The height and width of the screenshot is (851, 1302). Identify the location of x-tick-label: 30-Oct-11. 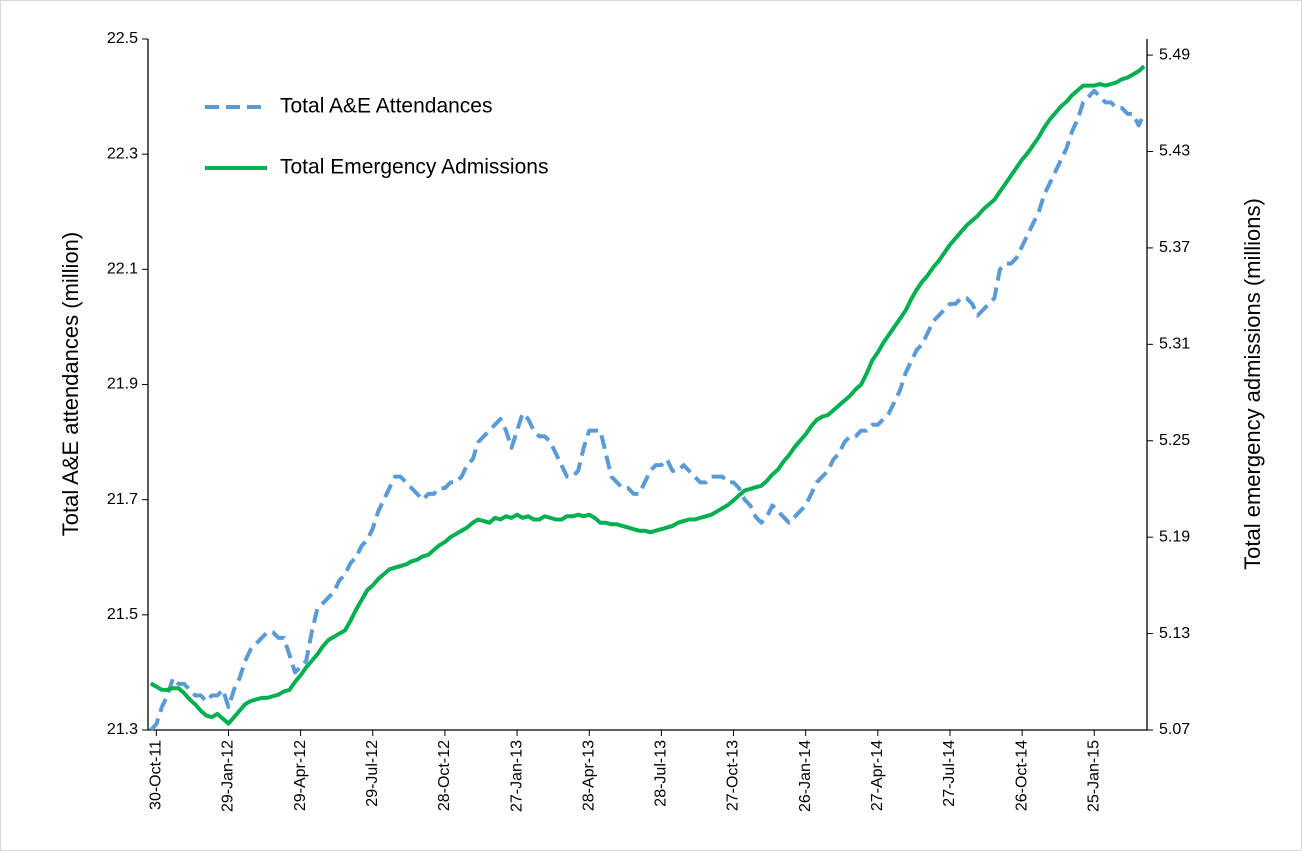
(156, 775).